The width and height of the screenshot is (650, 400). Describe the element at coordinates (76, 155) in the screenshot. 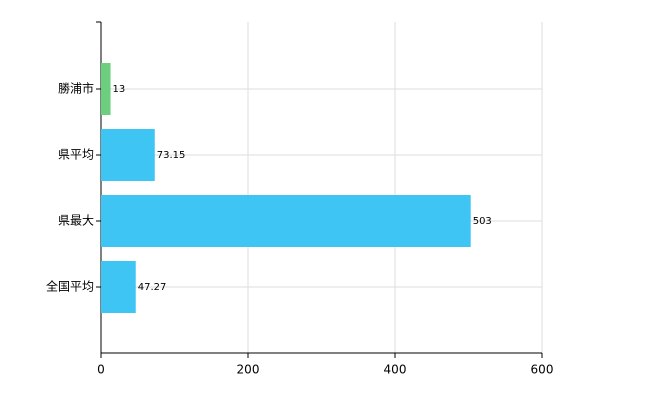

I see `y-tick-label: 県平均` at that location.